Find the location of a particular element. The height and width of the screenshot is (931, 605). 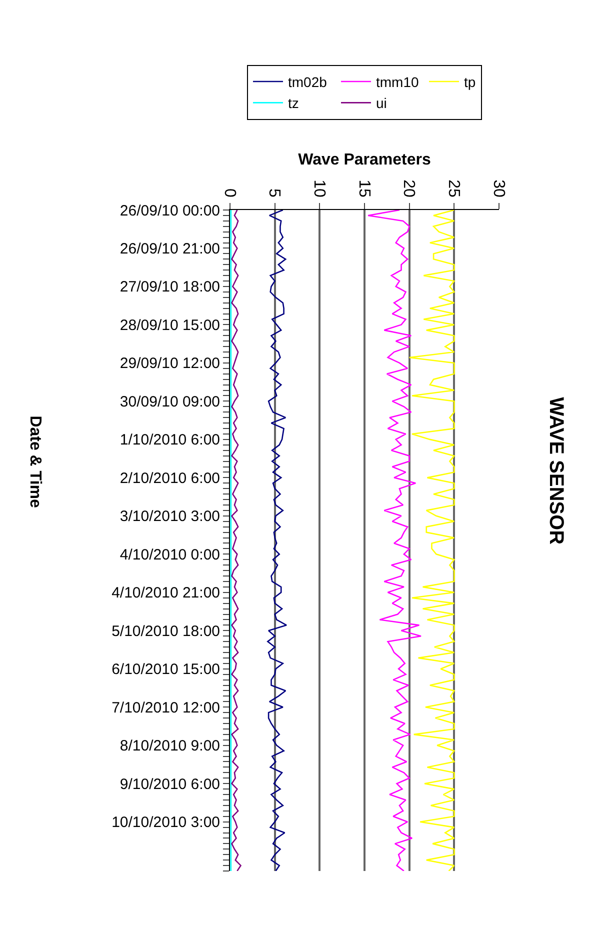

legend-label: tp is located at coordinates (470, 82).